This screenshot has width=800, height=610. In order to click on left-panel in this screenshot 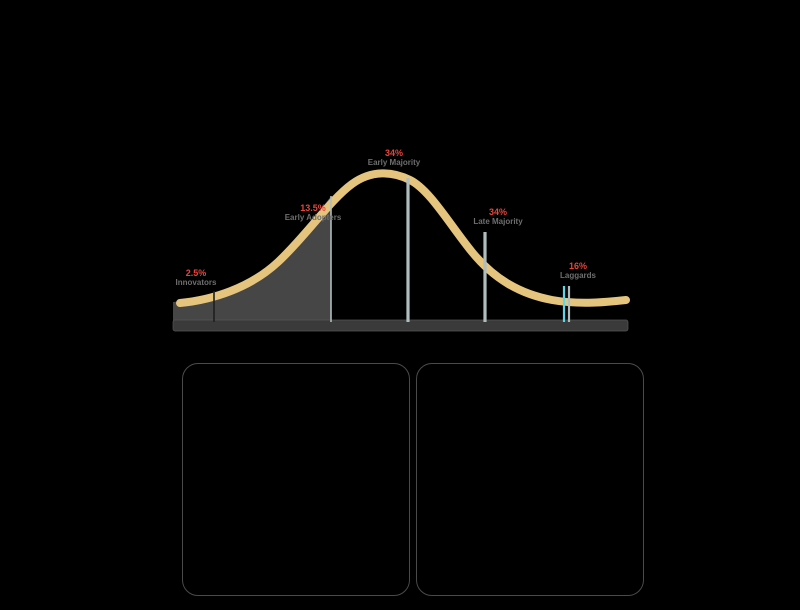, I will do `click(296, 479)`.